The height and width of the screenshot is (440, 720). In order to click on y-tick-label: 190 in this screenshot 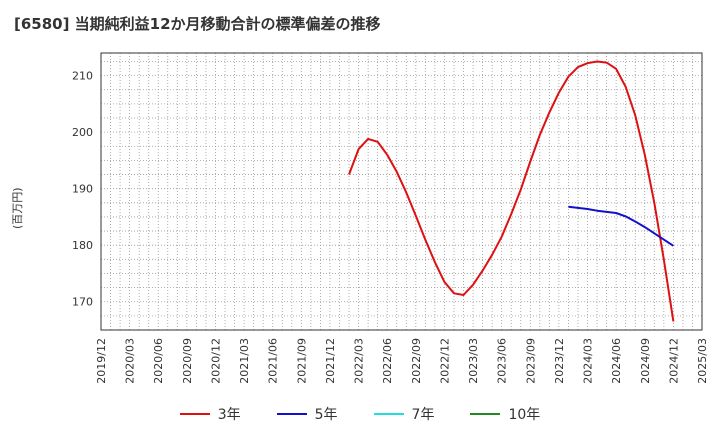, I will do `click(82, 189)`.